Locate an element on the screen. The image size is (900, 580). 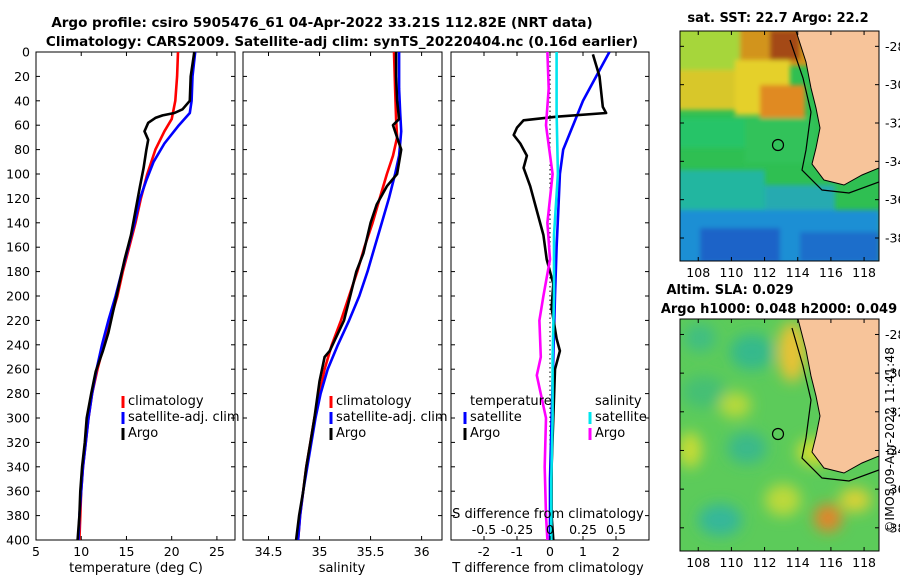
depth-tick-label: 180 is located at coordinates (18, 271).